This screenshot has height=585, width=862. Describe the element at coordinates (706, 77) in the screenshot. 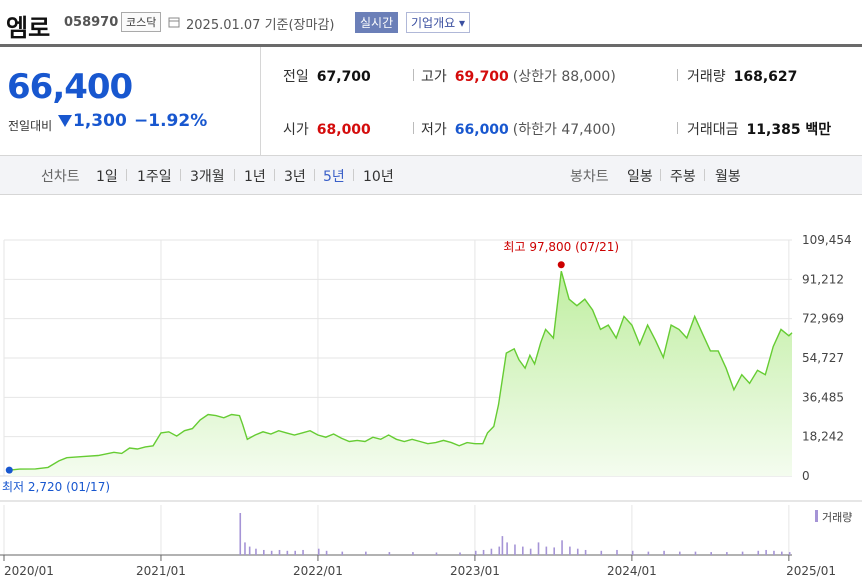

I see `volume-label: 거래량` at that location.